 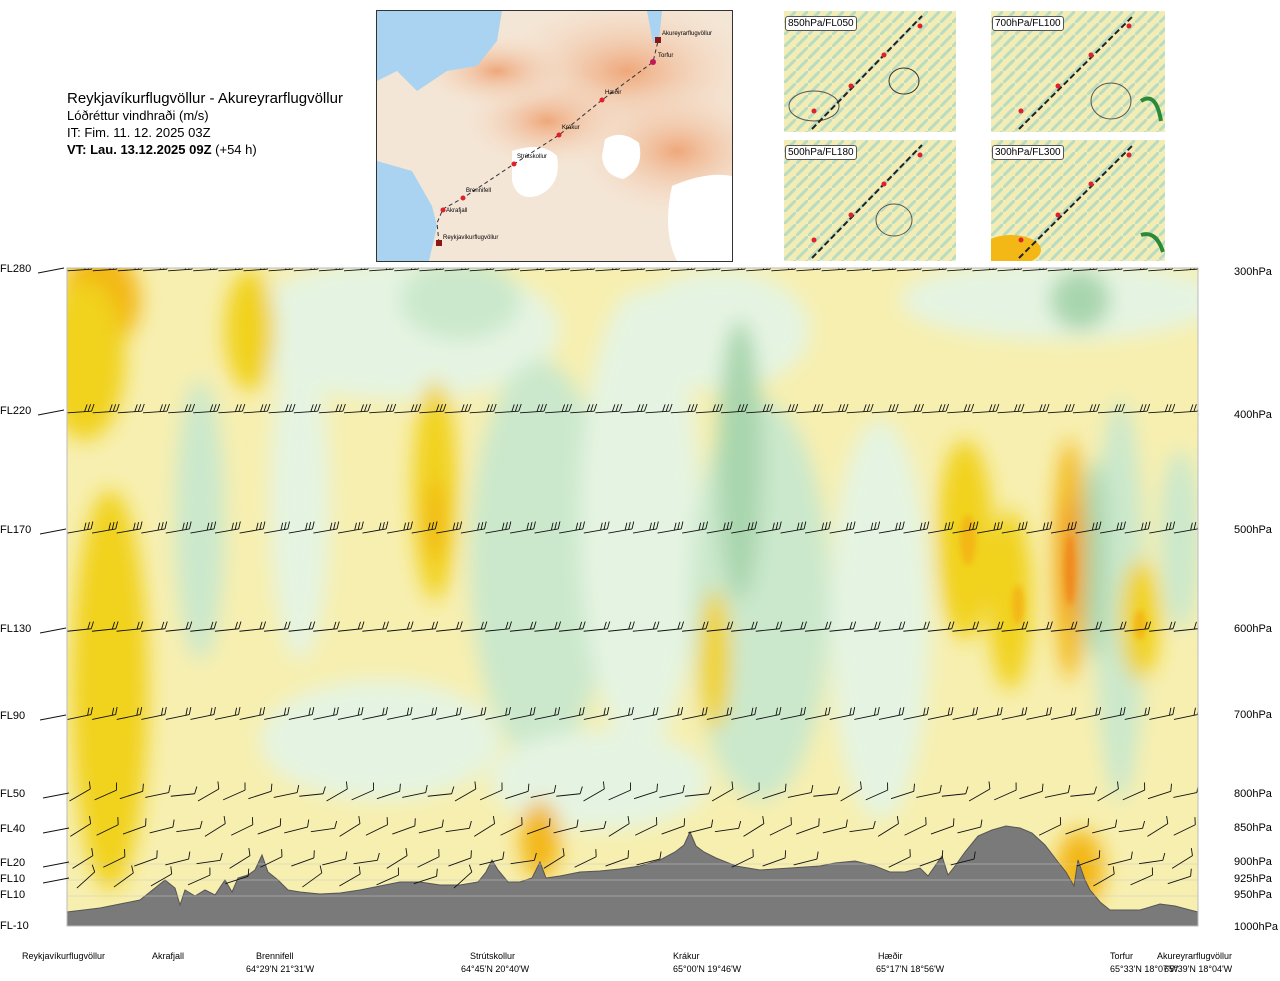 What do you see at coordinates (13, 794) in the screenshot?
I see `fl-label: FL50` at bounding box center [13, 794].